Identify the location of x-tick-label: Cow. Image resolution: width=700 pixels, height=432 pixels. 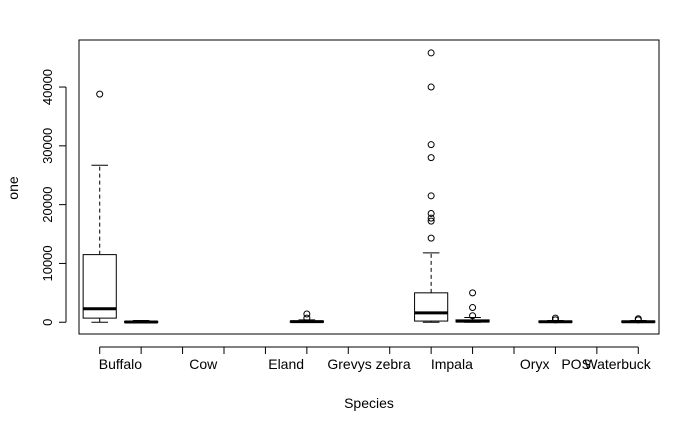
(203, 364).